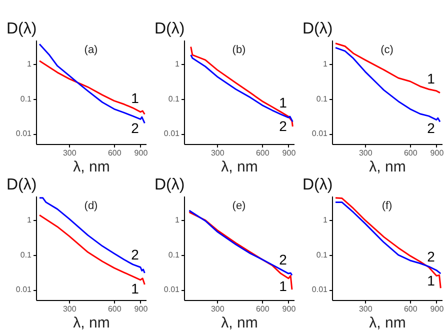  What do you see at coordinates (239, 50) in the screenshot?
I see `chart-title: (b)` at bounding box center [239, 50].